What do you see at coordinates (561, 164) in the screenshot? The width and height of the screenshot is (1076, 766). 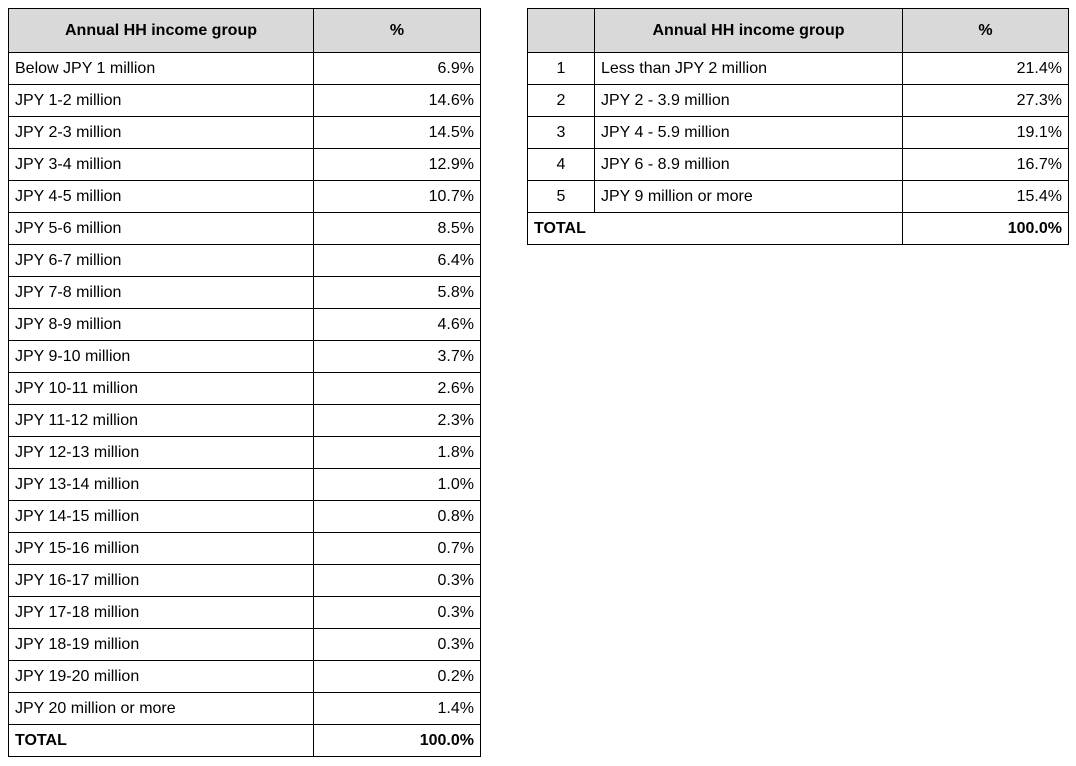 I see `group-number-cell: 4` at bounding box center [561, 164].